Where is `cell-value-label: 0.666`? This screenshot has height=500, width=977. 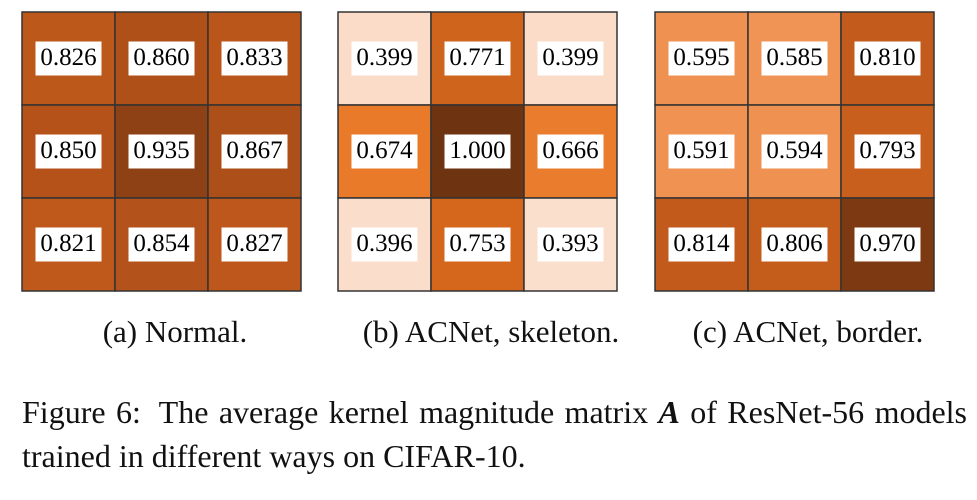
cell-value-label: 0.666 is located at coordinates (570, 150).